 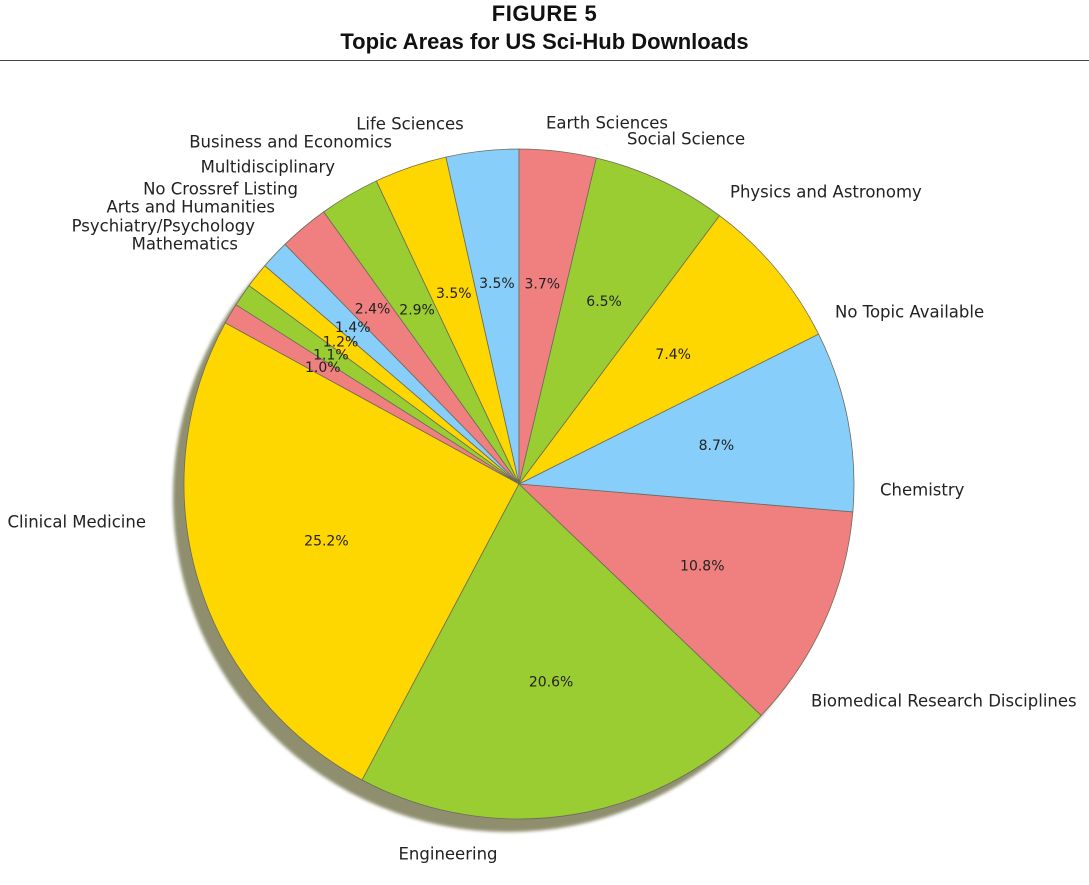 What do you see at coordinates (544, 13) in the screenshot?
I see `figure-label: FIGURE 5` at bounding box center [544, 13].